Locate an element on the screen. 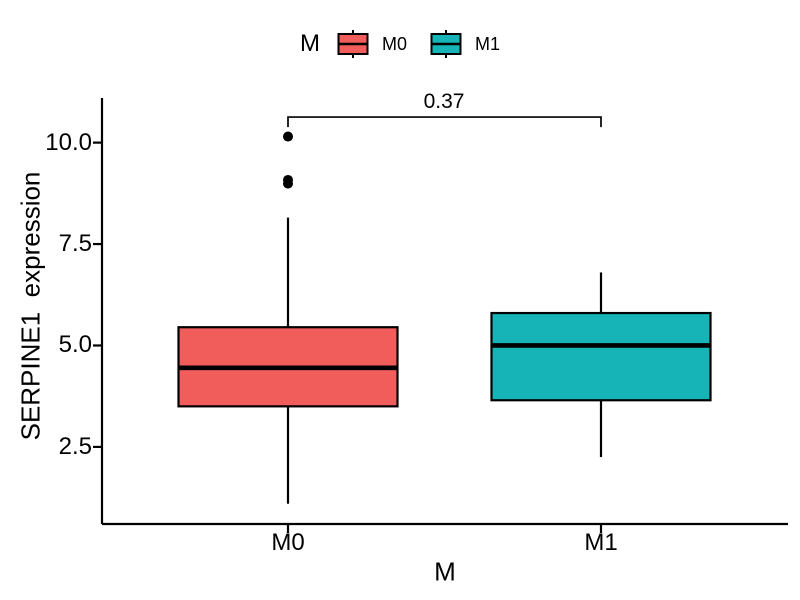  significance-bracket is located at coordinates (444, 122).